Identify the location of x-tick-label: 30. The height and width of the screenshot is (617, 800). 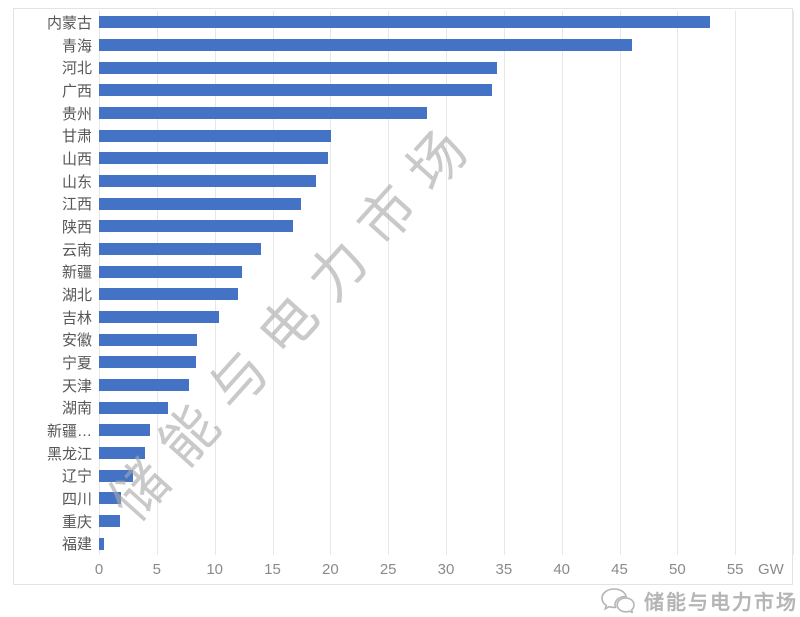
(446, 569).